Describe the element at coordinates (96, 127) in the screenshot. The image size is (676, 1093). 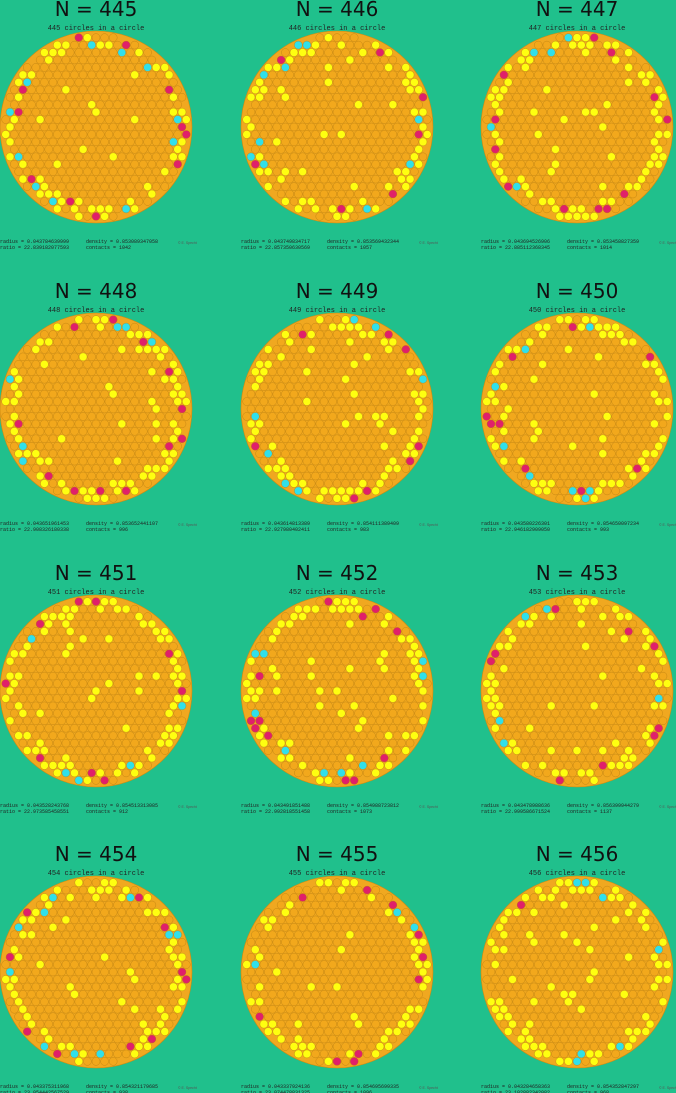
I see `packing-diagram` at that location.